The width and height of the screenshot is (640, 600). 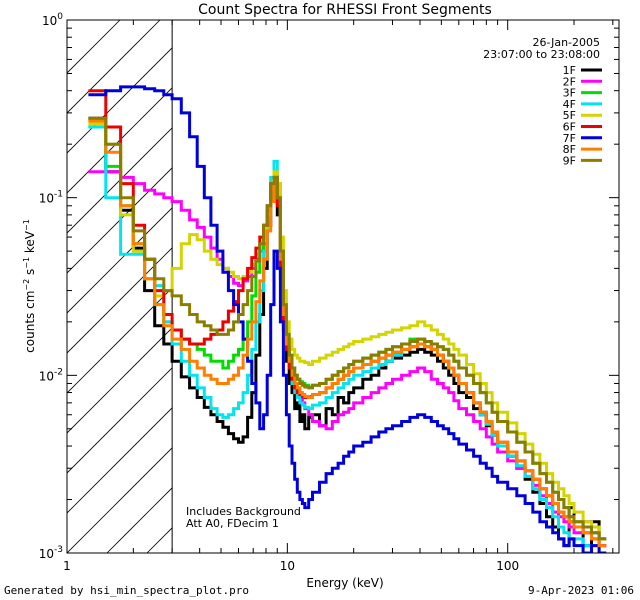 What do you see at coordinates (29, 286) in the screenshot?
I see `y-axis-label: counts cm−2 s−1 keV−1` at bounding box center [29, 286].